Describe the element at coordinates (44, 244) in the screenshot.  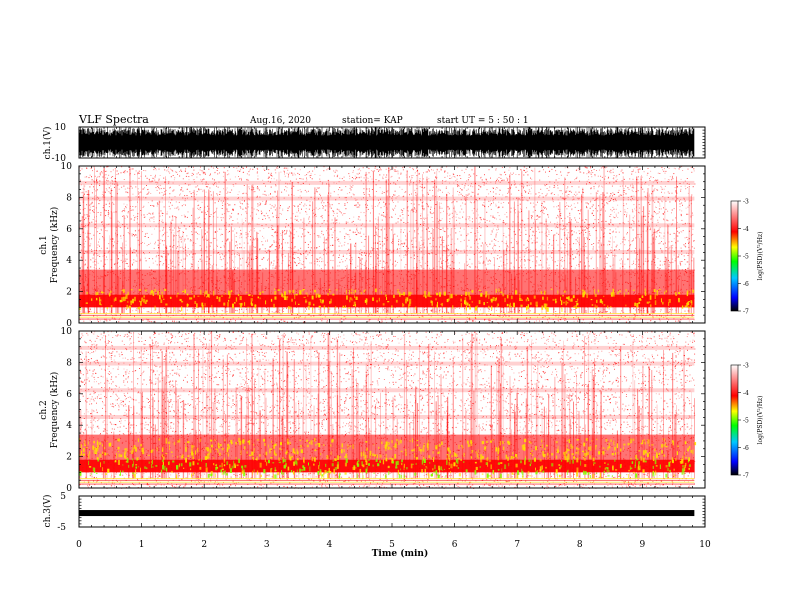
I see `ch1-spectrogram-ylabel-channel: ch.1` at that location.